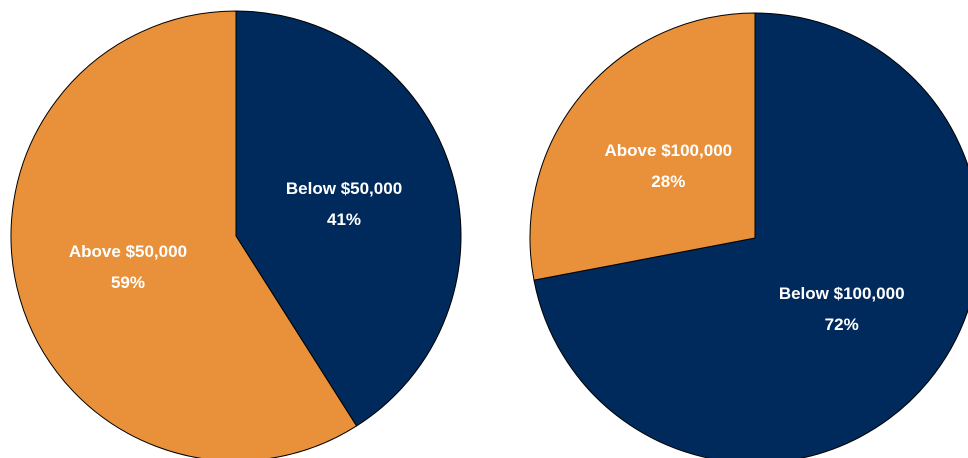  What do you see at coordinates (668, 181) in the screenshot?
I see `slice-value-label: 28%` at bounding box center [668, 181].